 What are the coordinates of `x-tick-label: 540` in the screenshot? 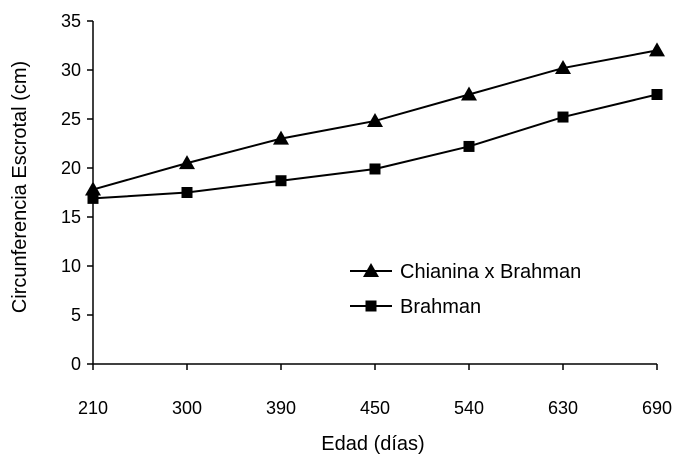 It's located at (469, 408).